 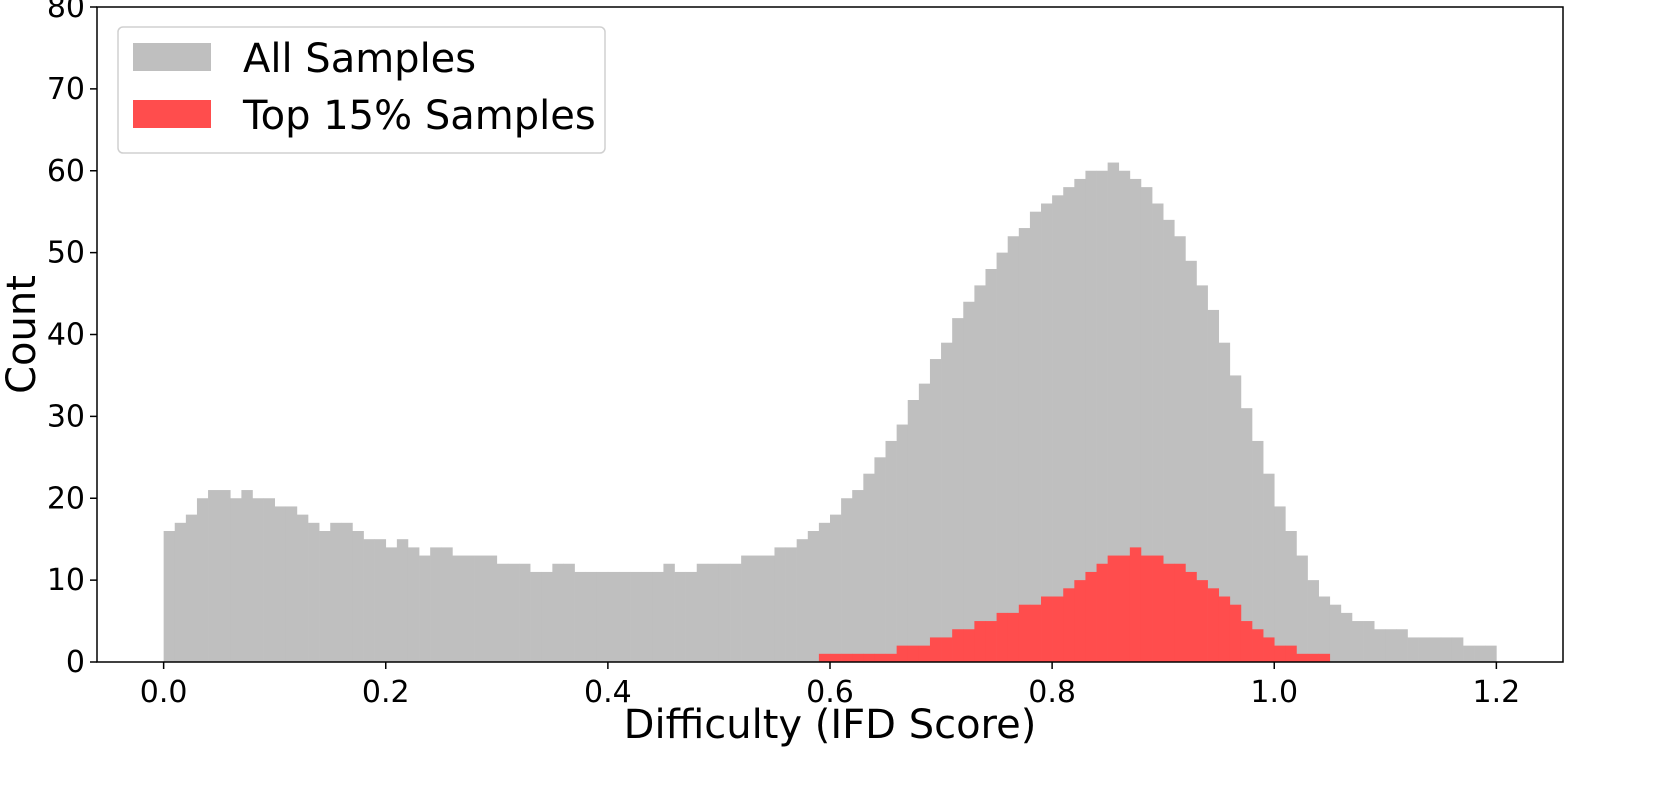 What do you see at coordinates (66, 335) in the screenshot?
I see `y-tick-label: 40` at bounding box center [66, 335].